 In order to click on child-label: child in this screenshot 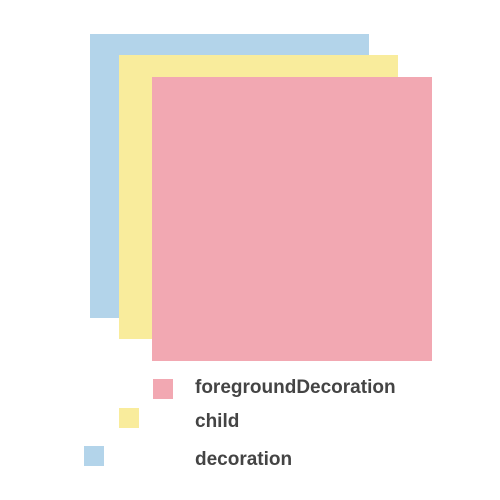, I will do `click(217, 421)`.